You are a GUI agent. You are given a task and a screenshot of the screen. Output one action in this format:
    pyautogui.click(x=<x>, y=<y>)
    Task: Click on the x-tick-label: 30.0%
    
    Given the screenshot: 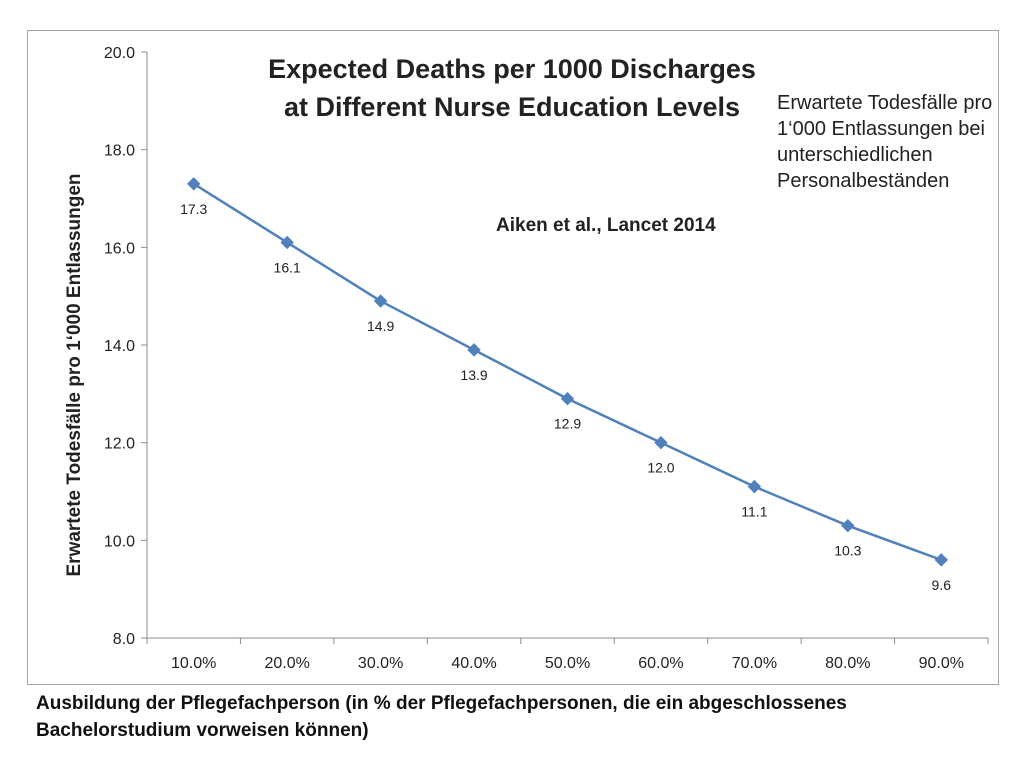 What is the action you would take?
    pyautogui.click(x=380, y=663)
    